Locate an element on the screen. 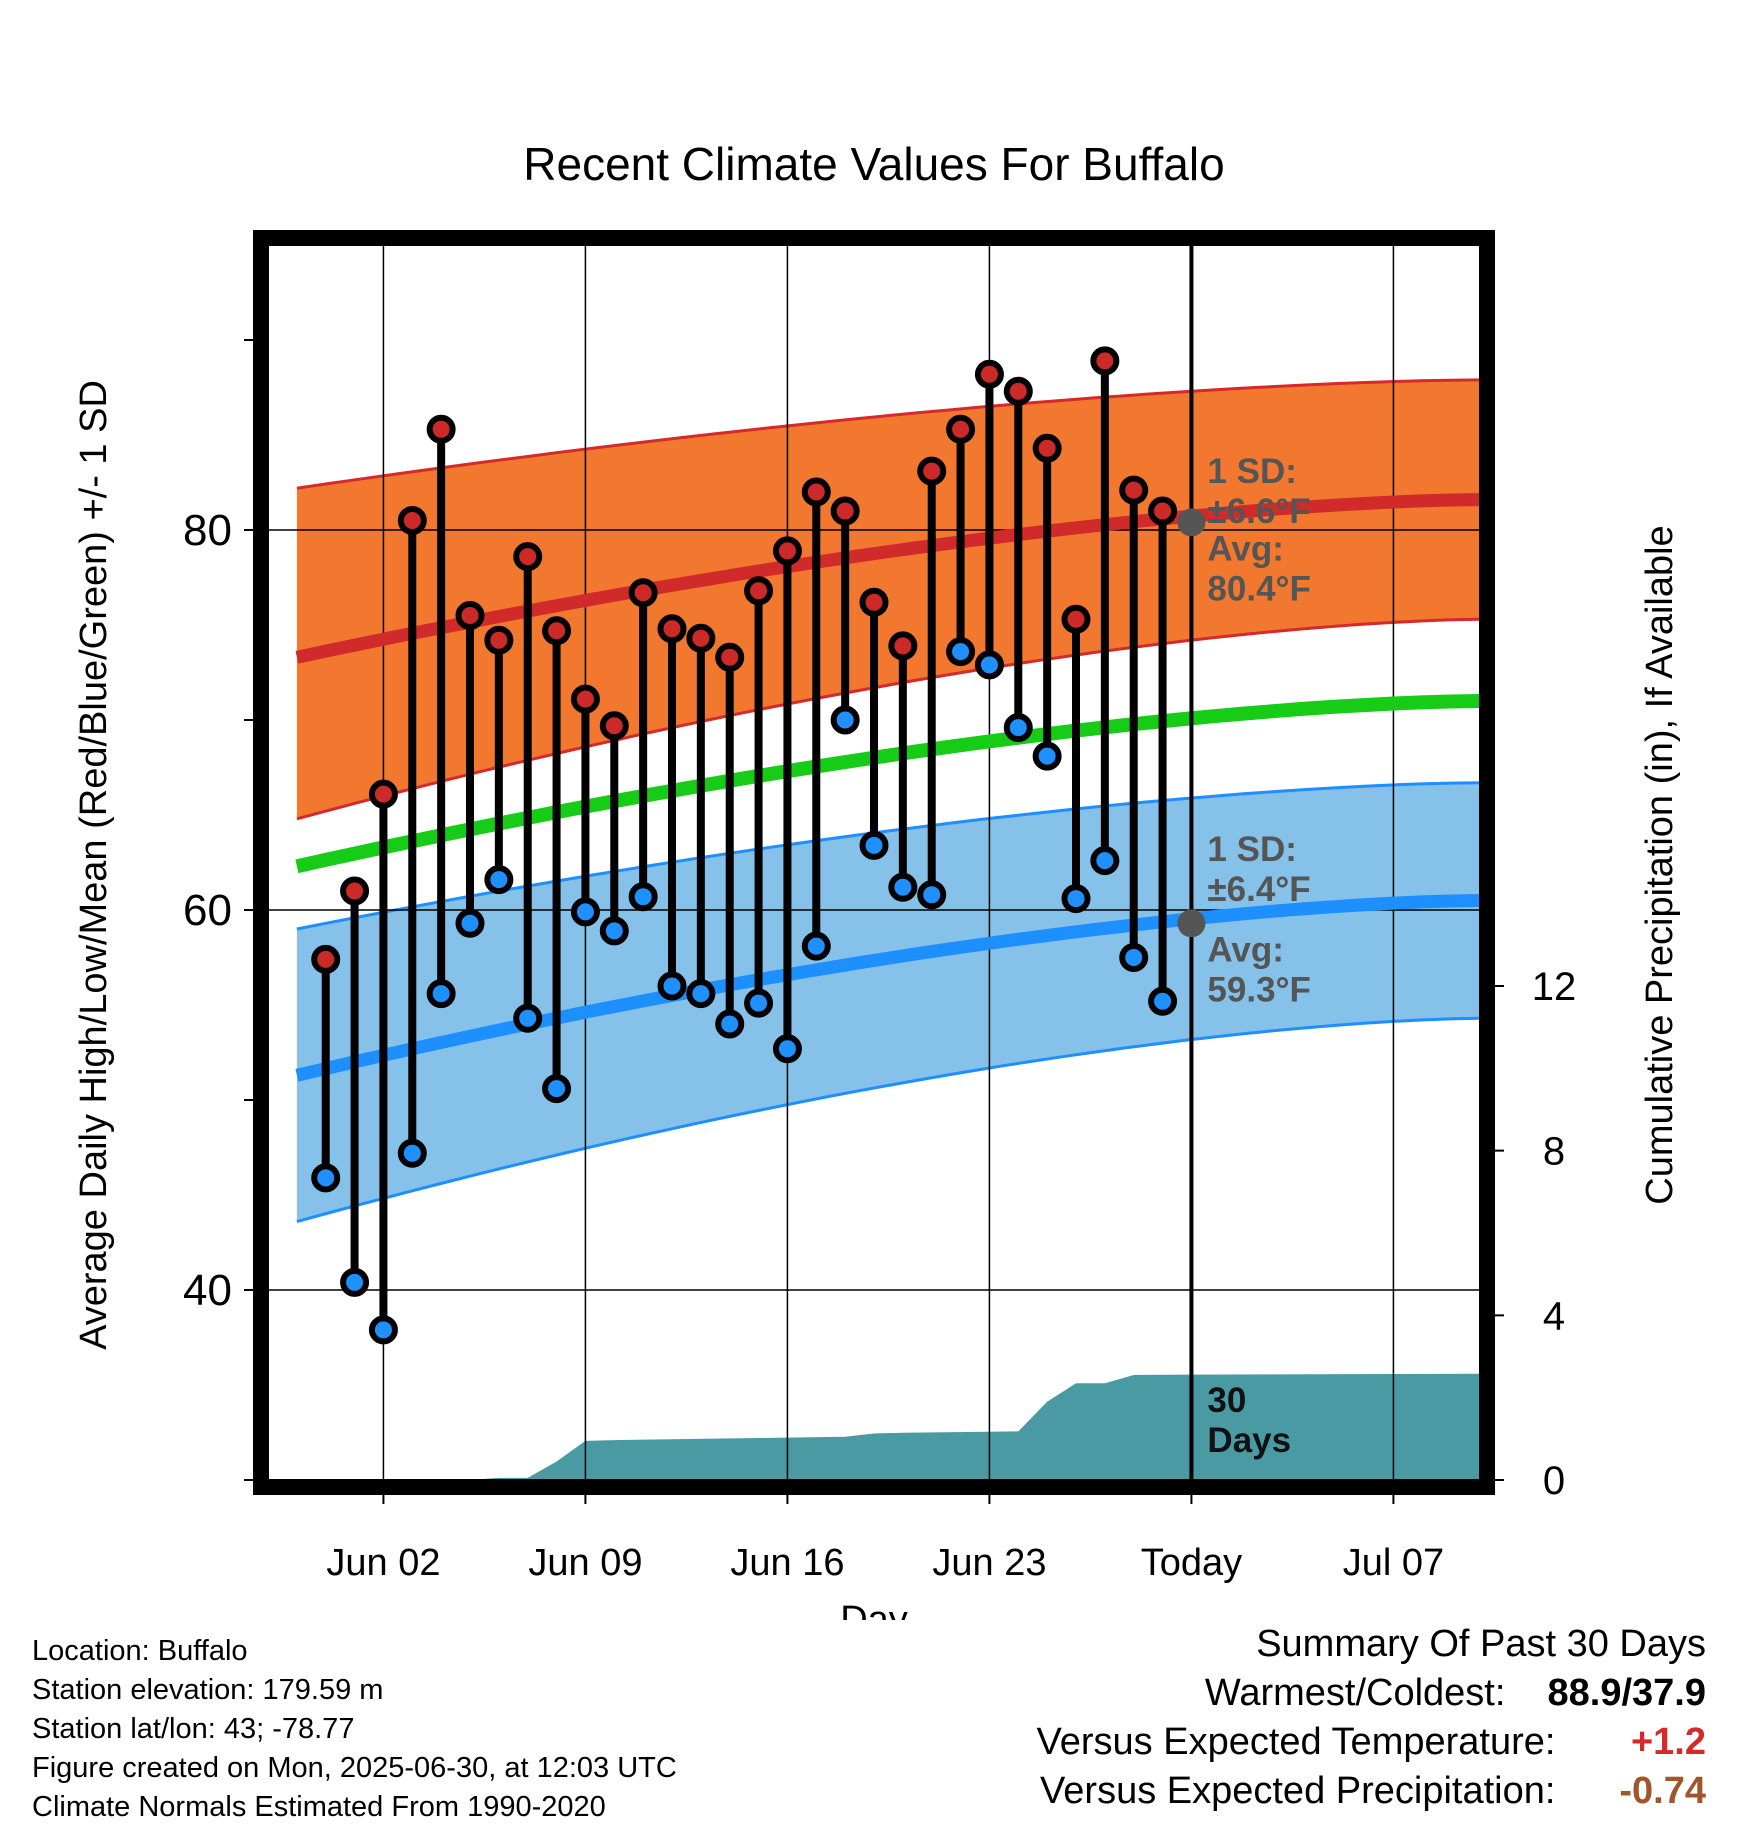 The height and width of the screenshot is (1828, 1748). x-tick-label: Jun 23 is located at coordinates (989, 1563).